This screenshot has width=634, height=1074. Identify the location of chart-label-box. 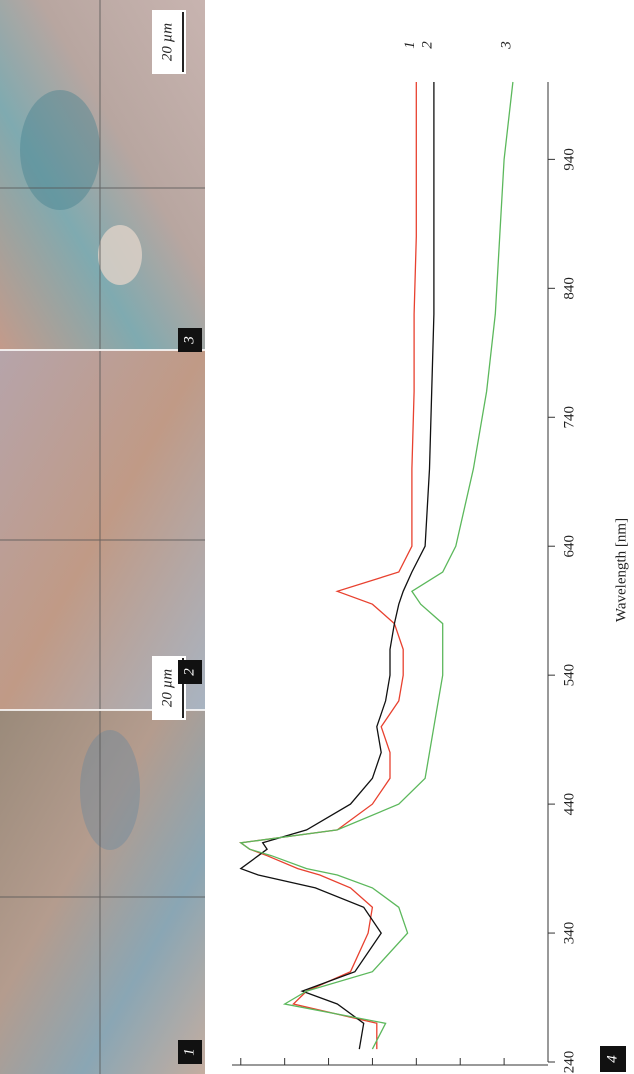
(613, 1059).